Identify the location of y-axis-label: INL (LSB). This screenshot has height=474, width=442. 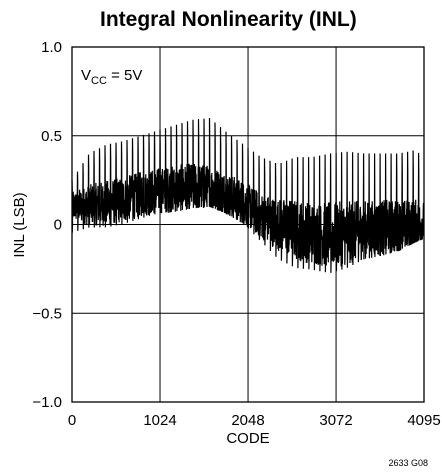
(19, 224).